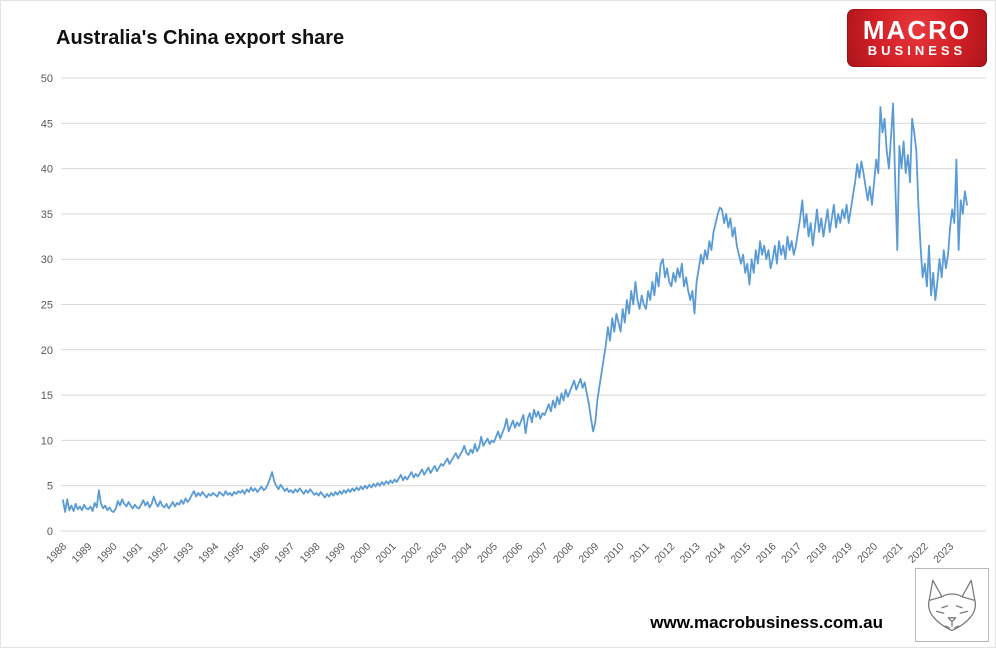 The image size is (996, 648). What do you see at coordinates (158, 553) in the screenshot?
I see `x-tick-label: 1992` at bounding box center [158, 553].